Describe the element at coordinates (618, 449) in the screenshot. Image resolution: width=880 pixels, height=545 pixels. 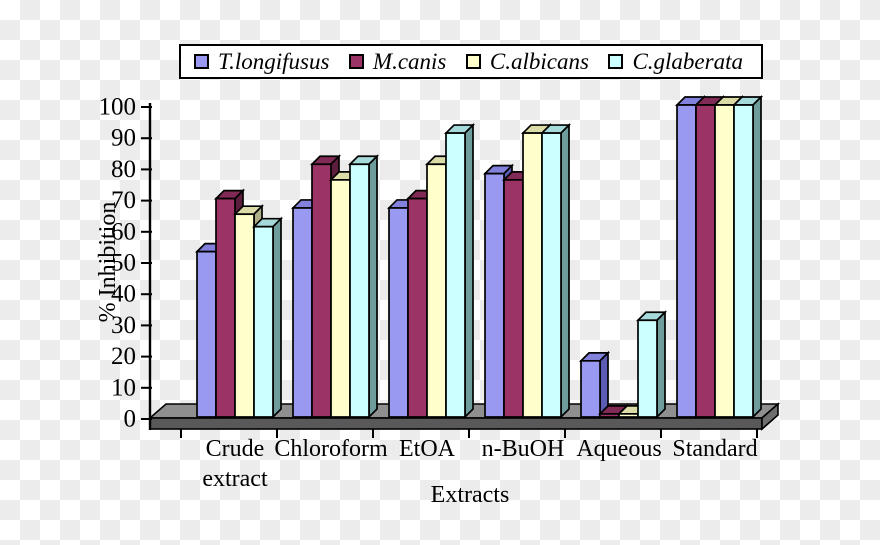
I see `x-category-label: Aqueous` at that location.